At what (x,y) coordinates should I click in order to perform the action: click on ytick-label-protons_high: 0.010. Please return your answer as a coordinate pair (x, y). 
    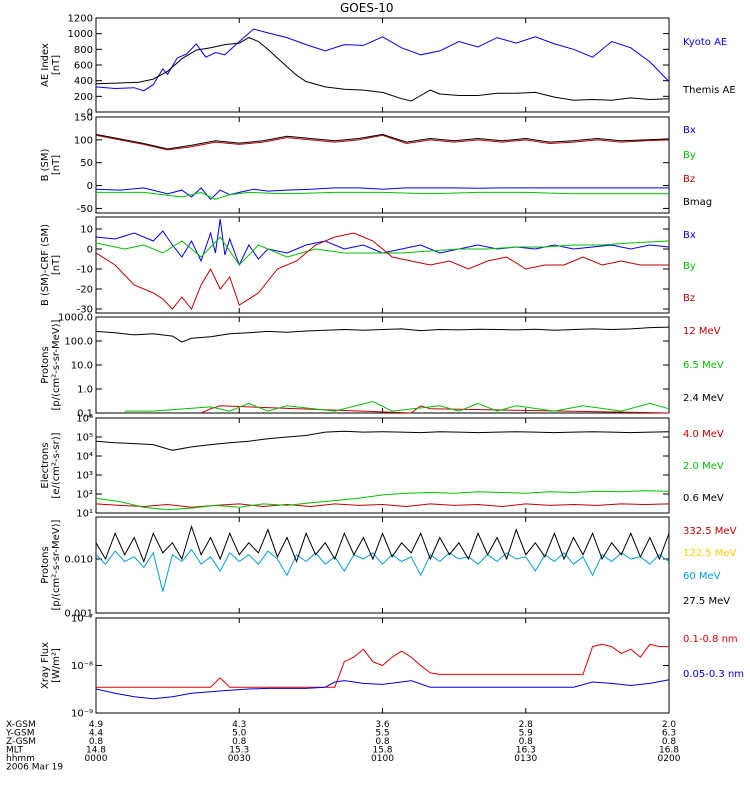
    Looking at the image, I should click on (78, 560).